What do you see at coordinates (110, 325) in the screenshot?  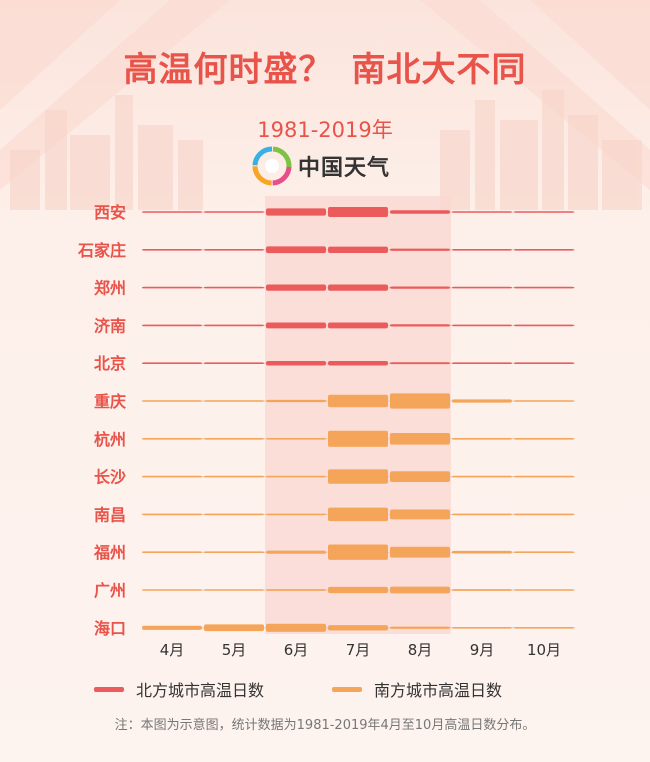 I see `city-label: 济南` at bounding box center [110, 325].